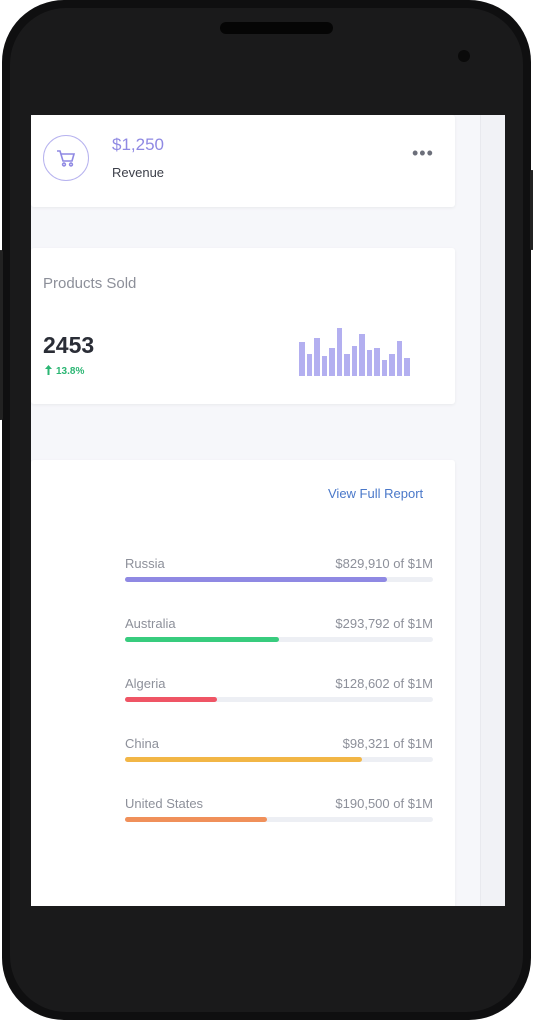  Describe the element at coordinates (423, 153) in the screenshot. I see `more-horizontal-icon: •••` at that location.